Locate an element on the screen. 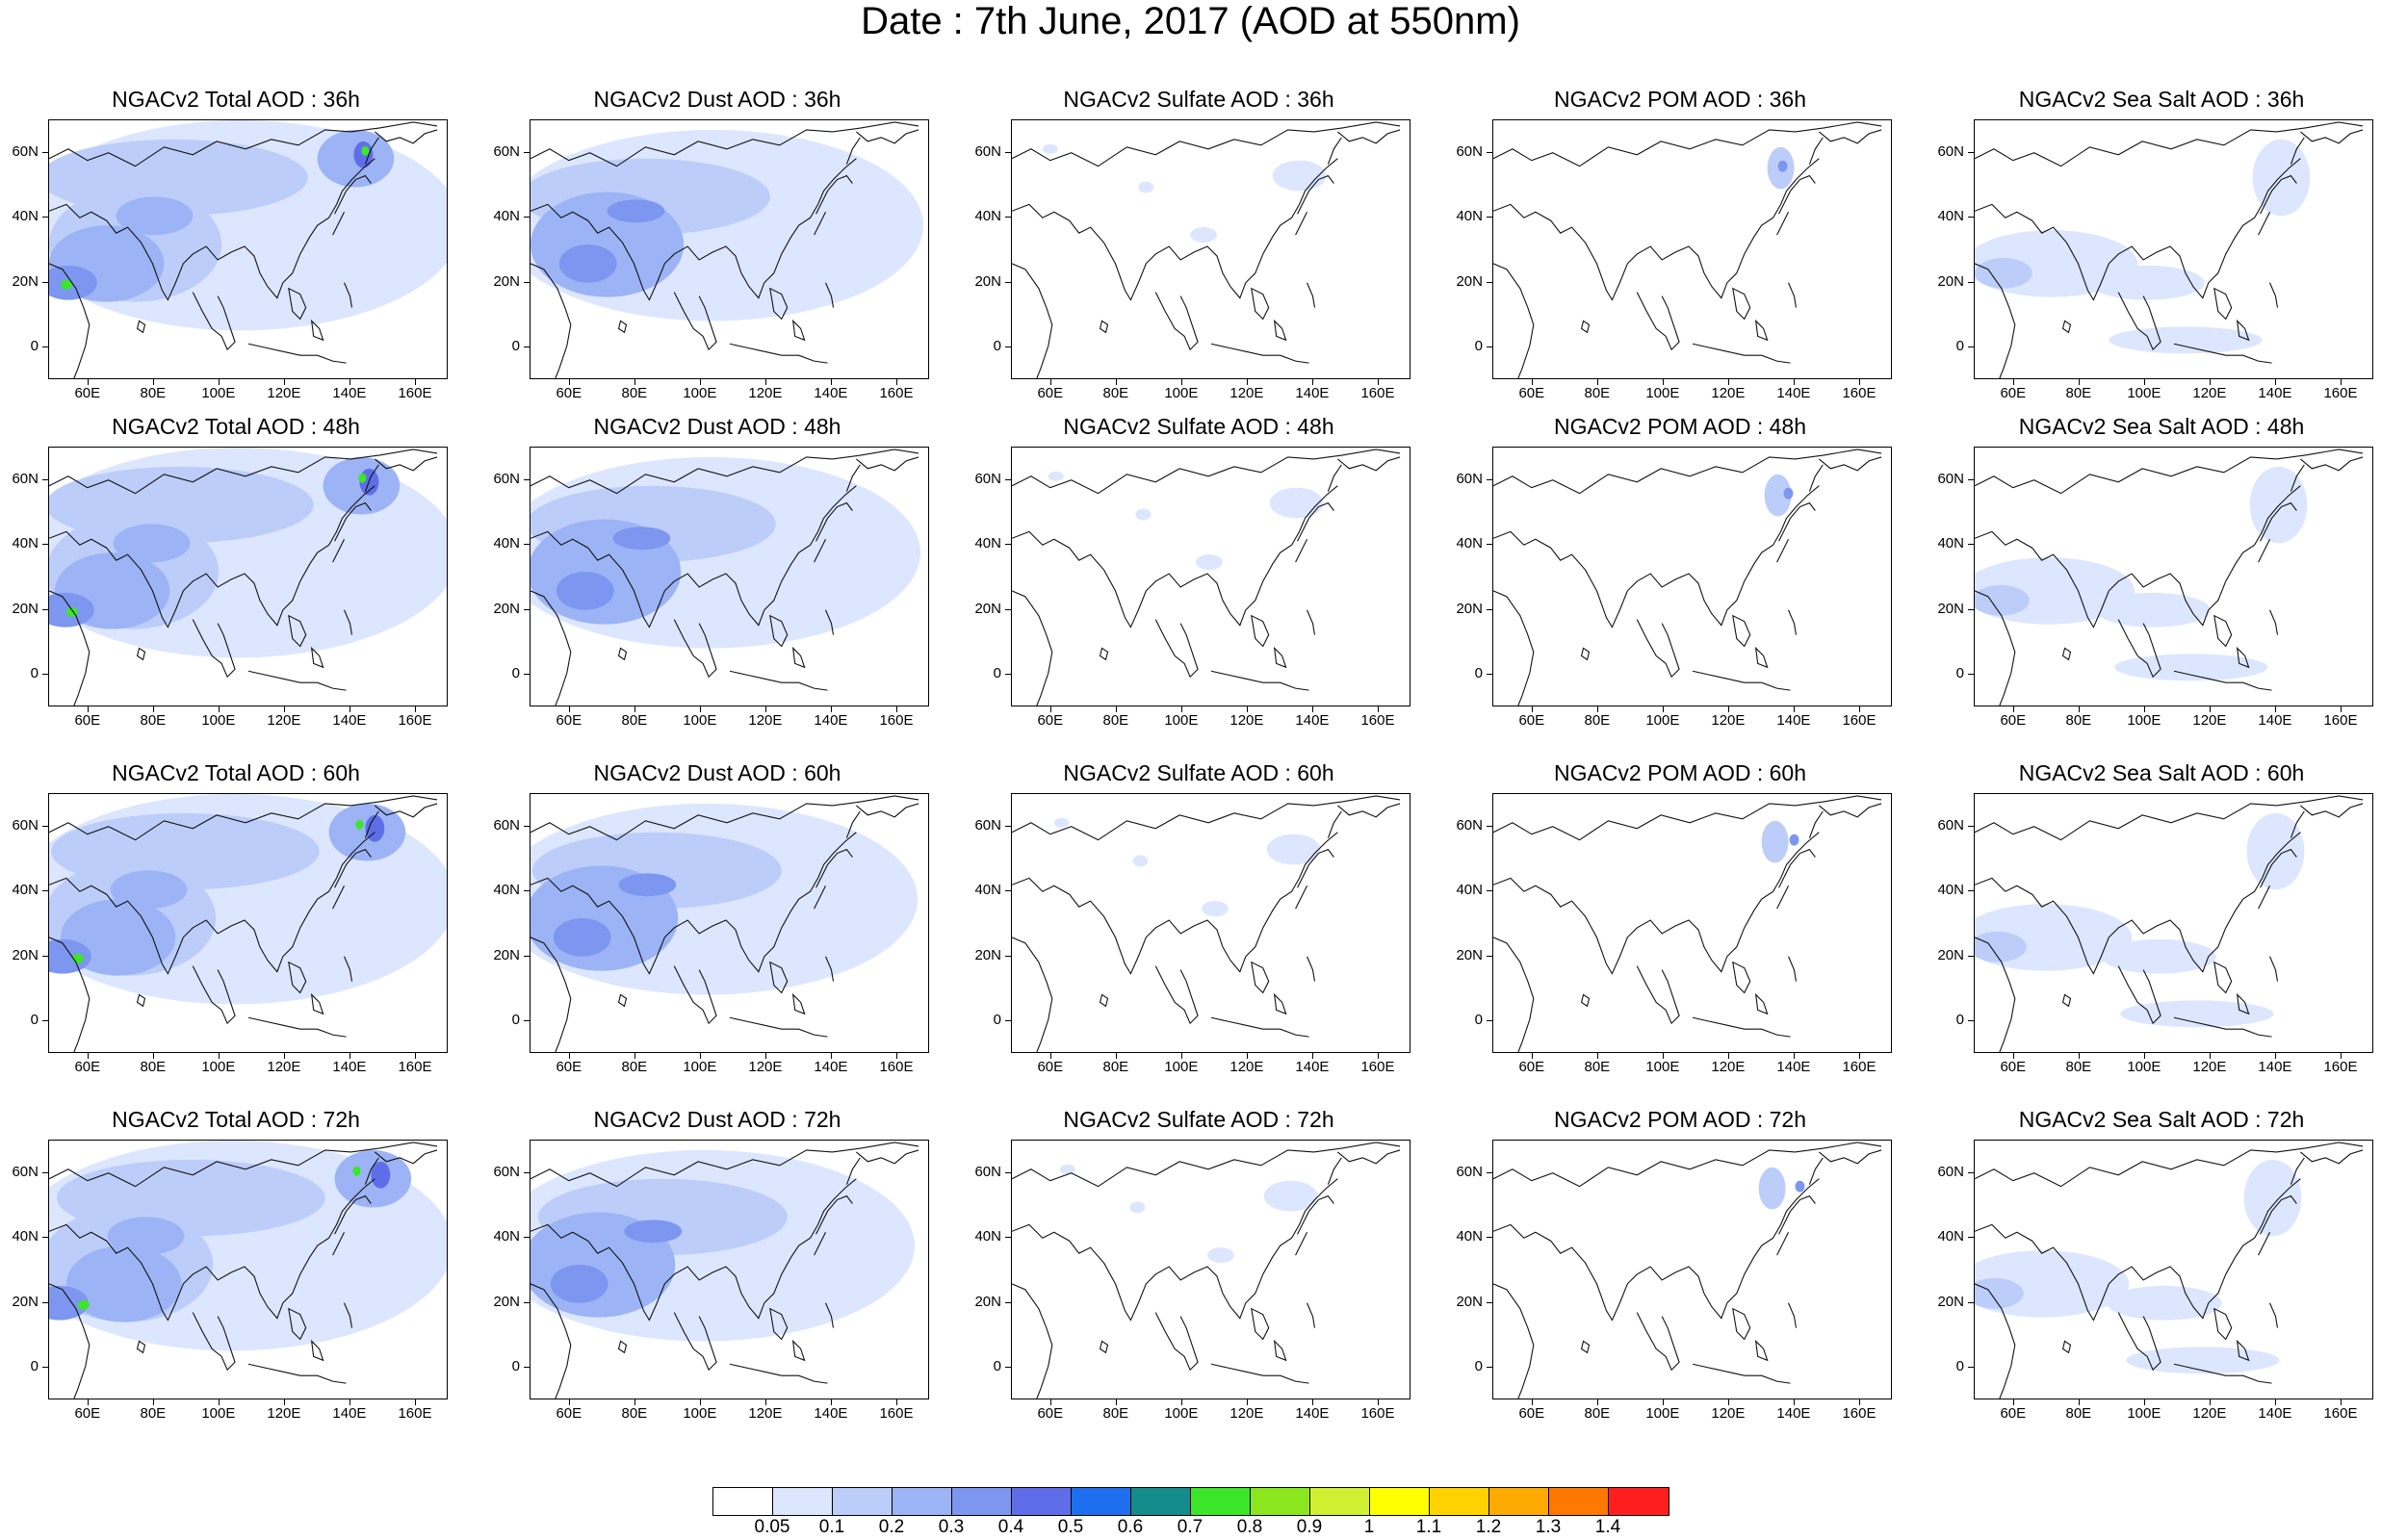  panel-title: NGACv2 Total AOD : 48h is located at coordinates (236, 426).